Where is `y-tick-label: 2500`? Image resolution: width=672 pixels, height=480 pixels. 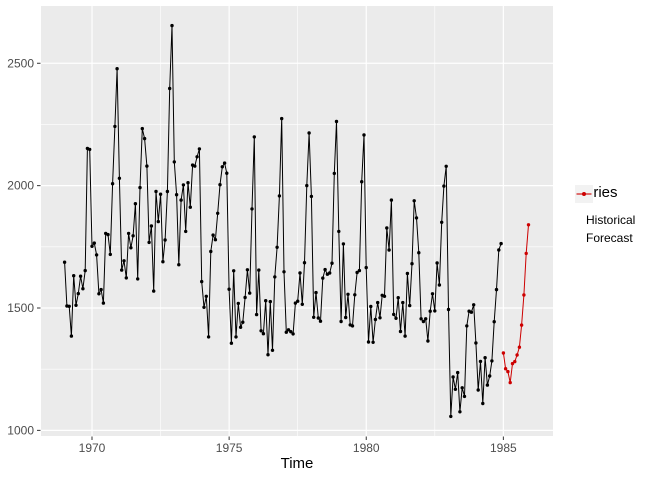 y-tick-label: 2500 is located at coordinates (20, 63).